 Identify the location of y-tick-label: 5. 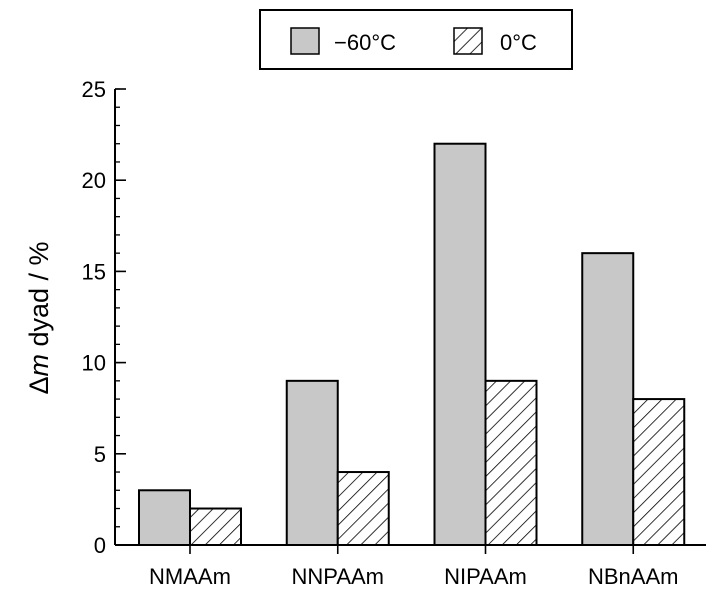
(100, 454).